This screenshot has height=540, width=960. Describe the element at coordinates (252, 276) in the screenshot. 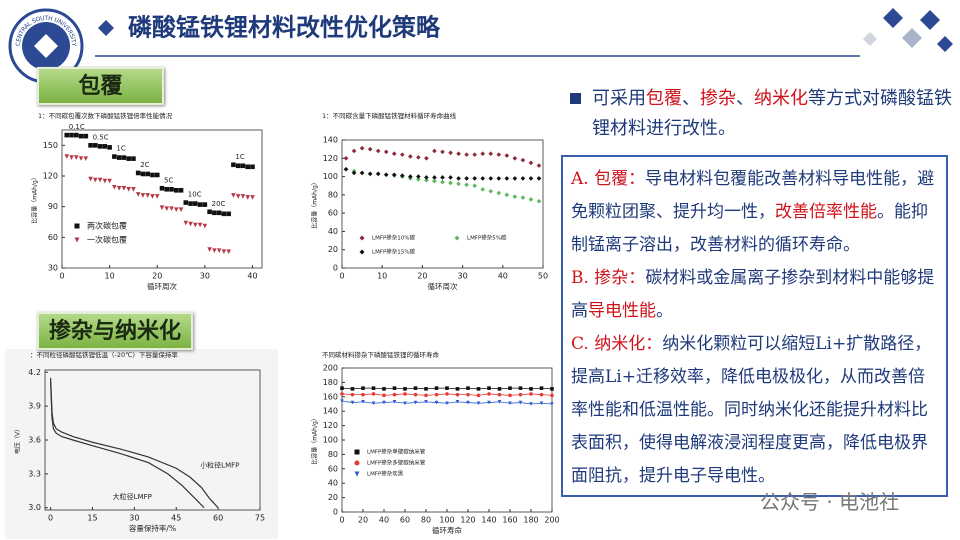

I see `x-tick-label: 40` at that location.